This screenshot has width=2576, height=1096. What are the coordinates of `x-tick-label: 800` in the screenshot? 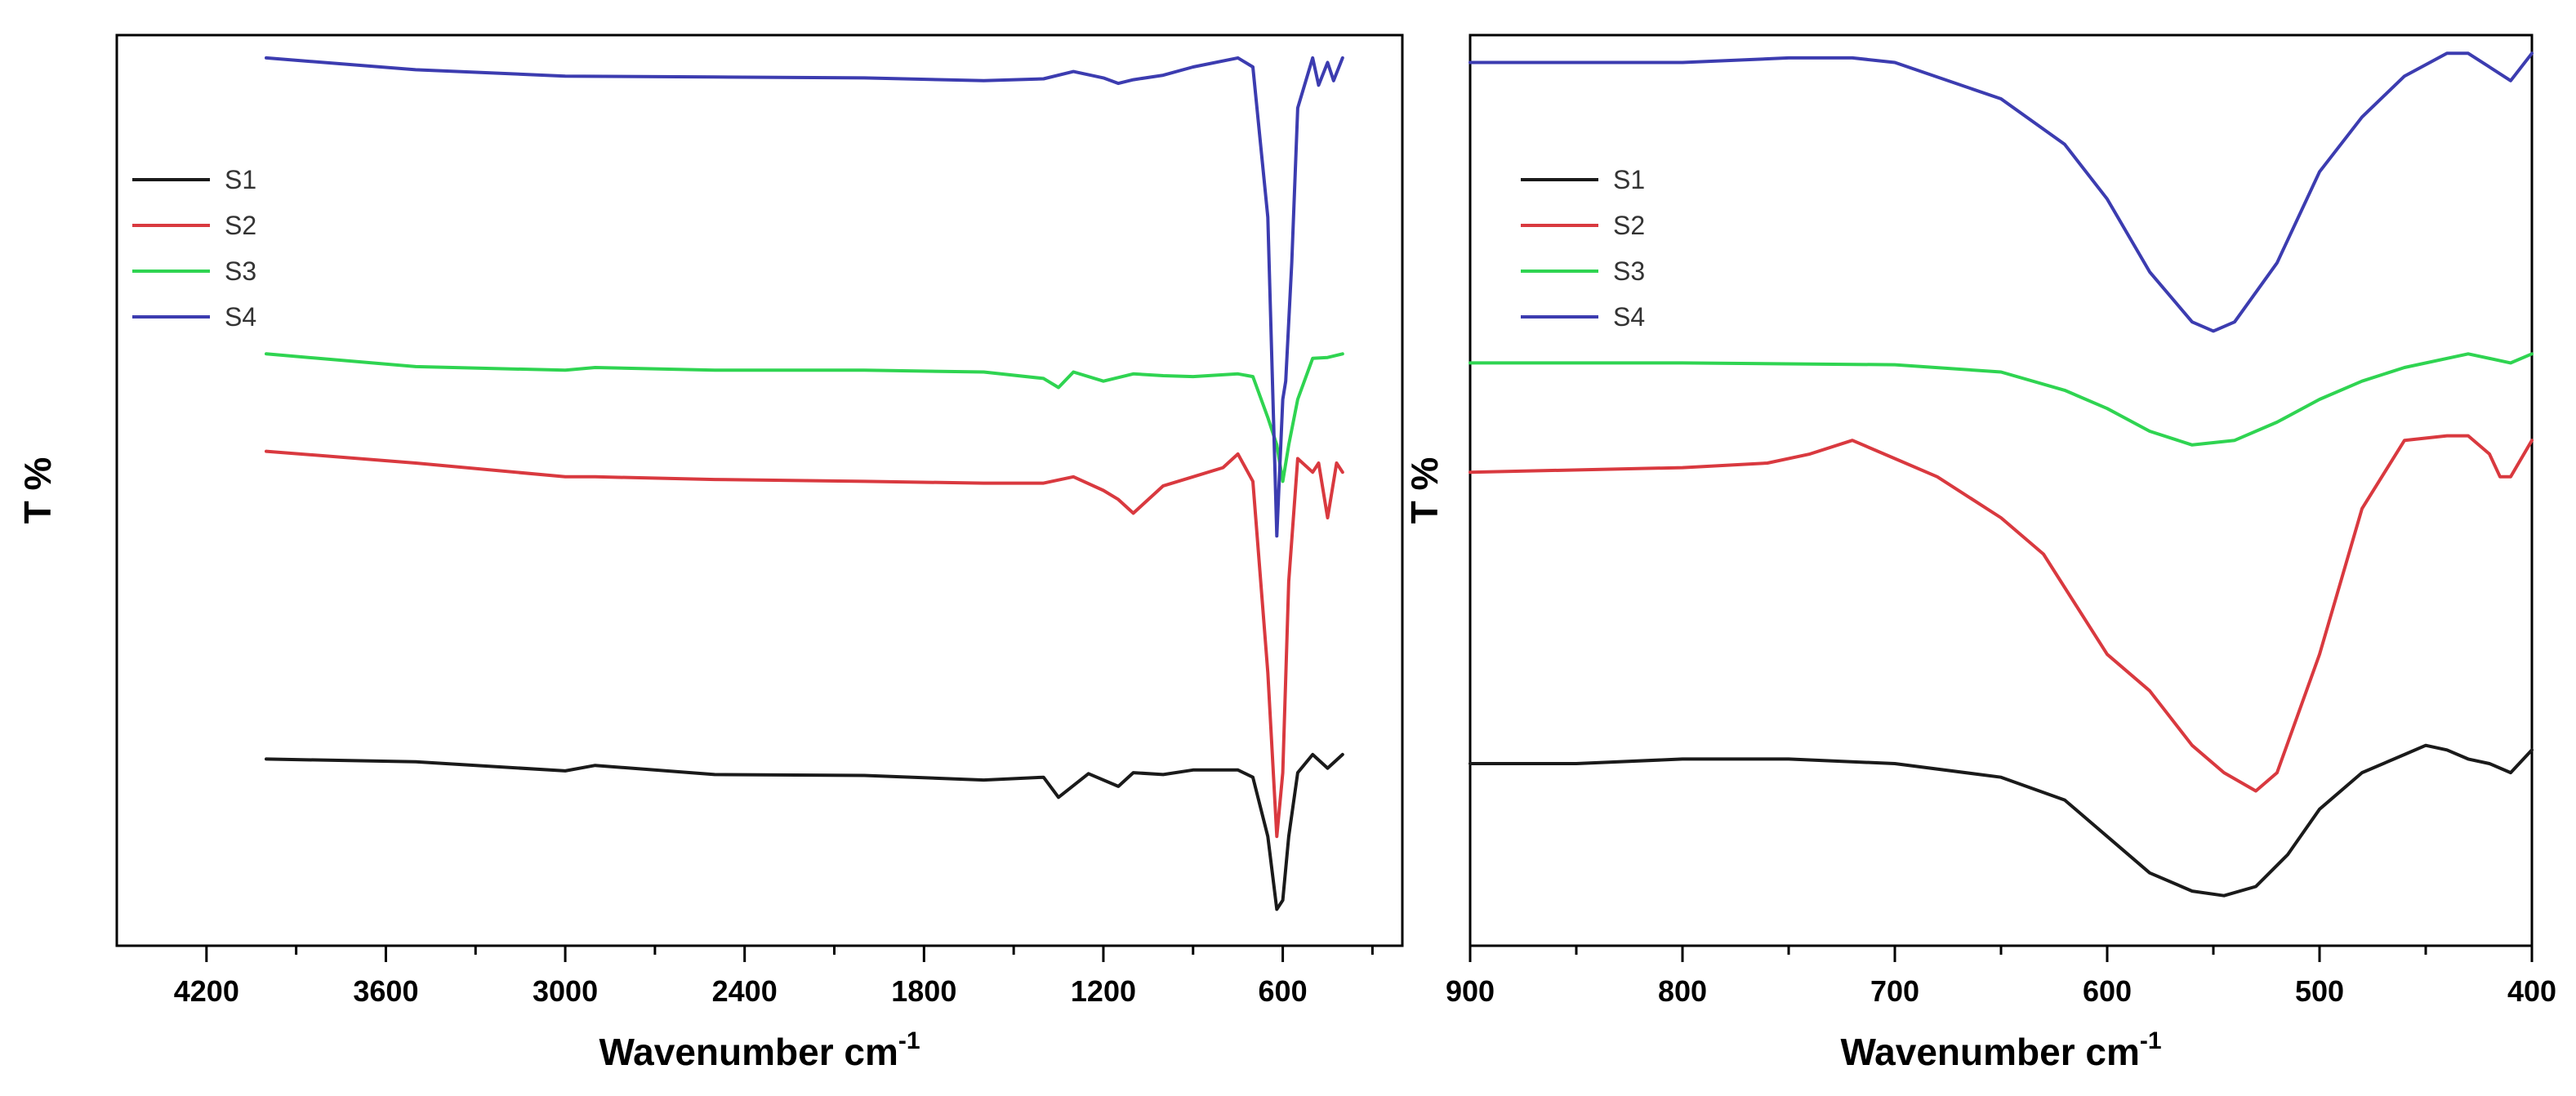 It's located at (1682, 991).